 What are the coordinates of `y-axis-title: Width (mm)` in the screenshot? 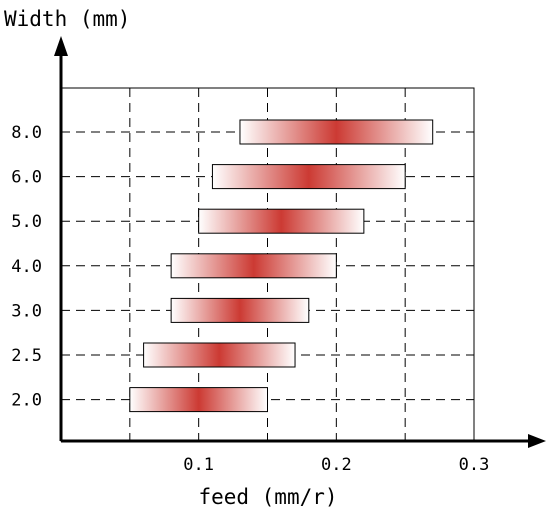 It's located at (67, 19).